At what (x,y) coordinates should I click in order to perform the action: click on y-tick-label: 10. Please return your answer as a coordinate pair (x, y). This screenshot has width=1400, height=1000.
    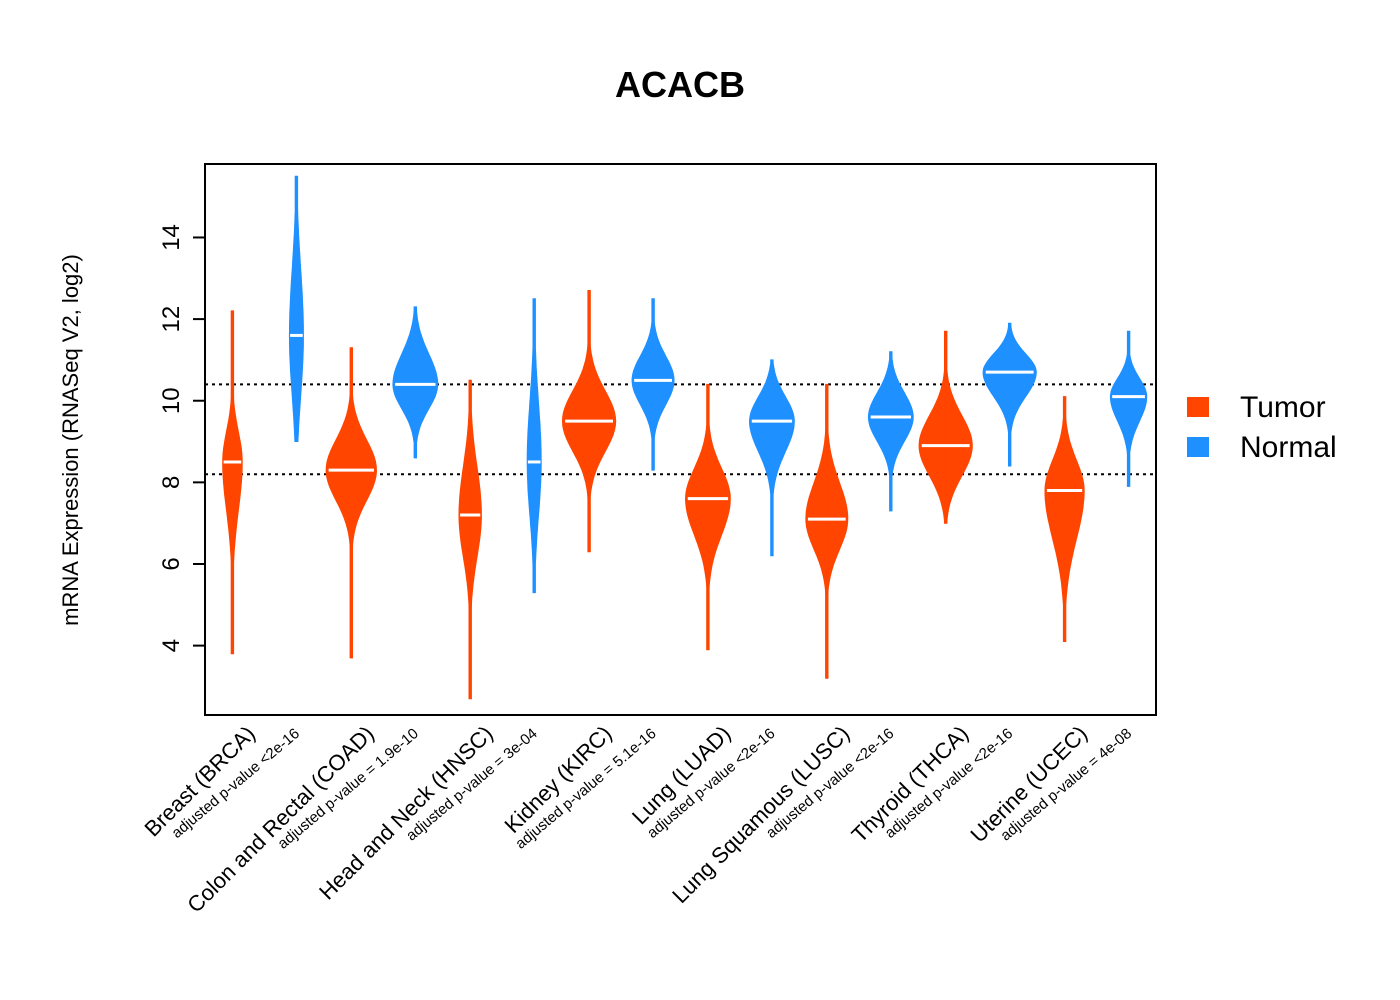
    Looking at the image, I should click on (171, 400).